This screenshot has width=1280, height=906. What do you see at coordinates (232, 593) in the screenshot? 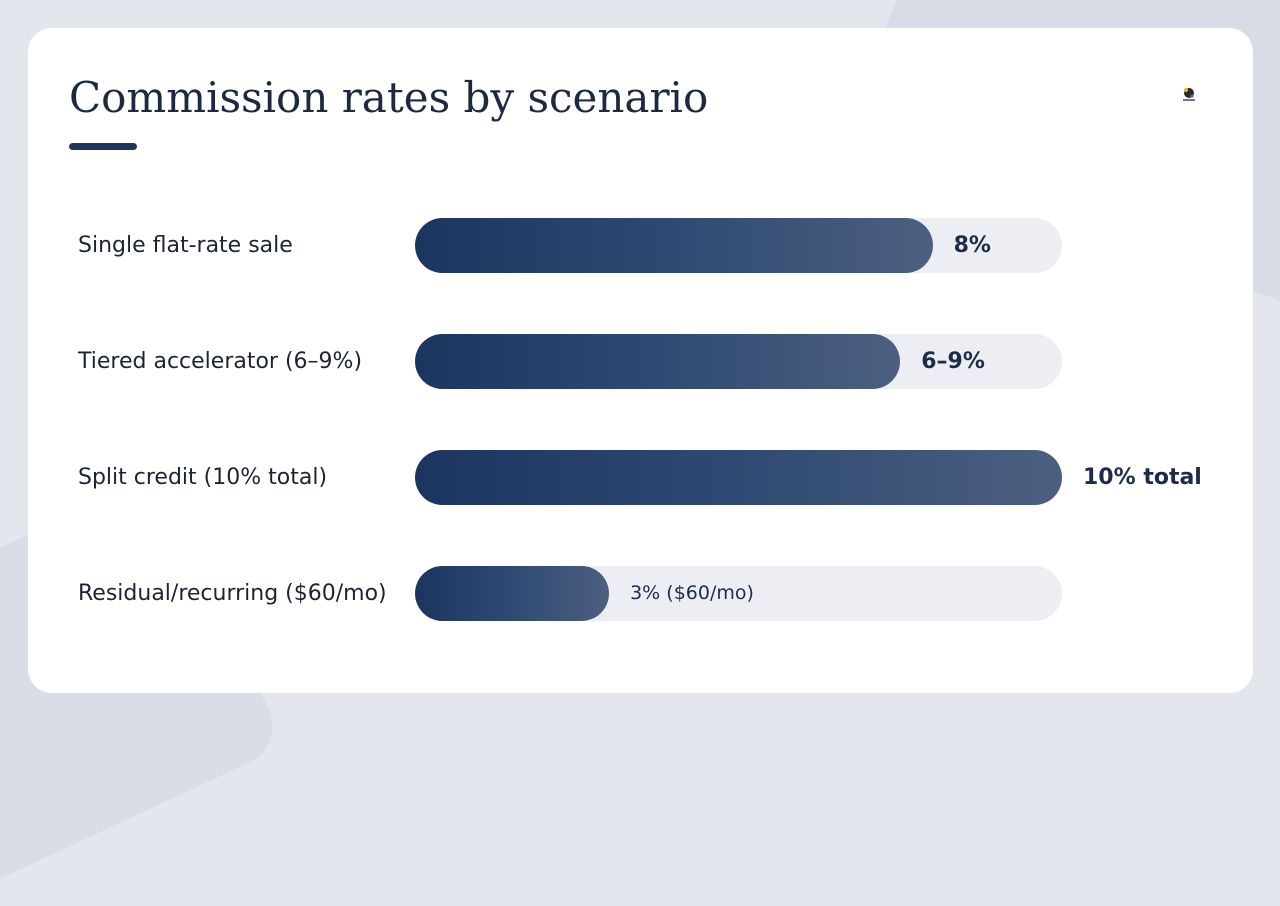
I see `category-label: Residual/recurring ($60/mo)` at bounding box center [232, 593].